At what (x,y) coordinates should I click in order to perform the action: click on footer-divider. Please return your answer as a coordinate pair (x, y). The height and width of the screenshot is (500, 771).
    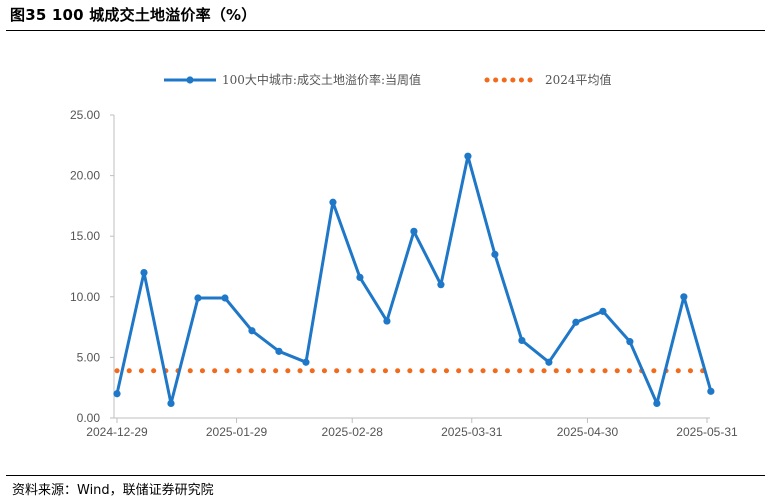
    Looking at the image, I should click on (385, 475).